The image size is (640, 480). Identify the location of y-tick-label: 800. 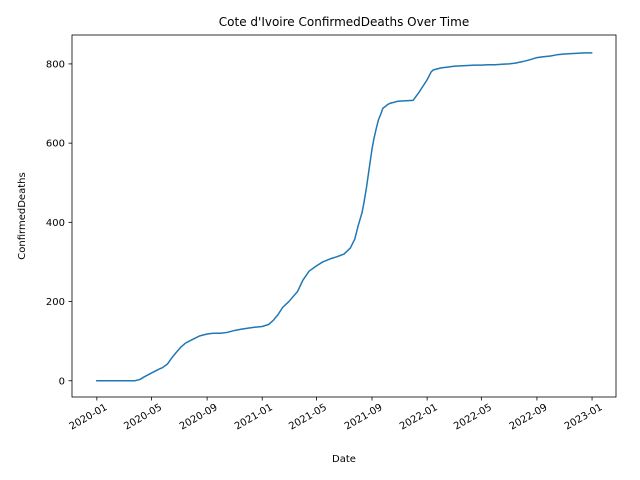
(55, 64).